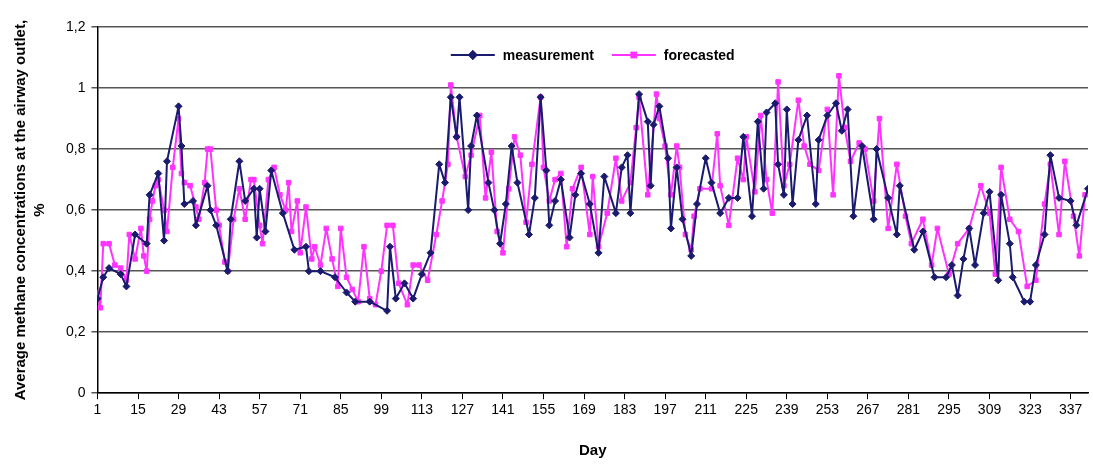 This screenshot has width=1093, height=468. I want to click on y-tick-label: 0, so click(81, 392).